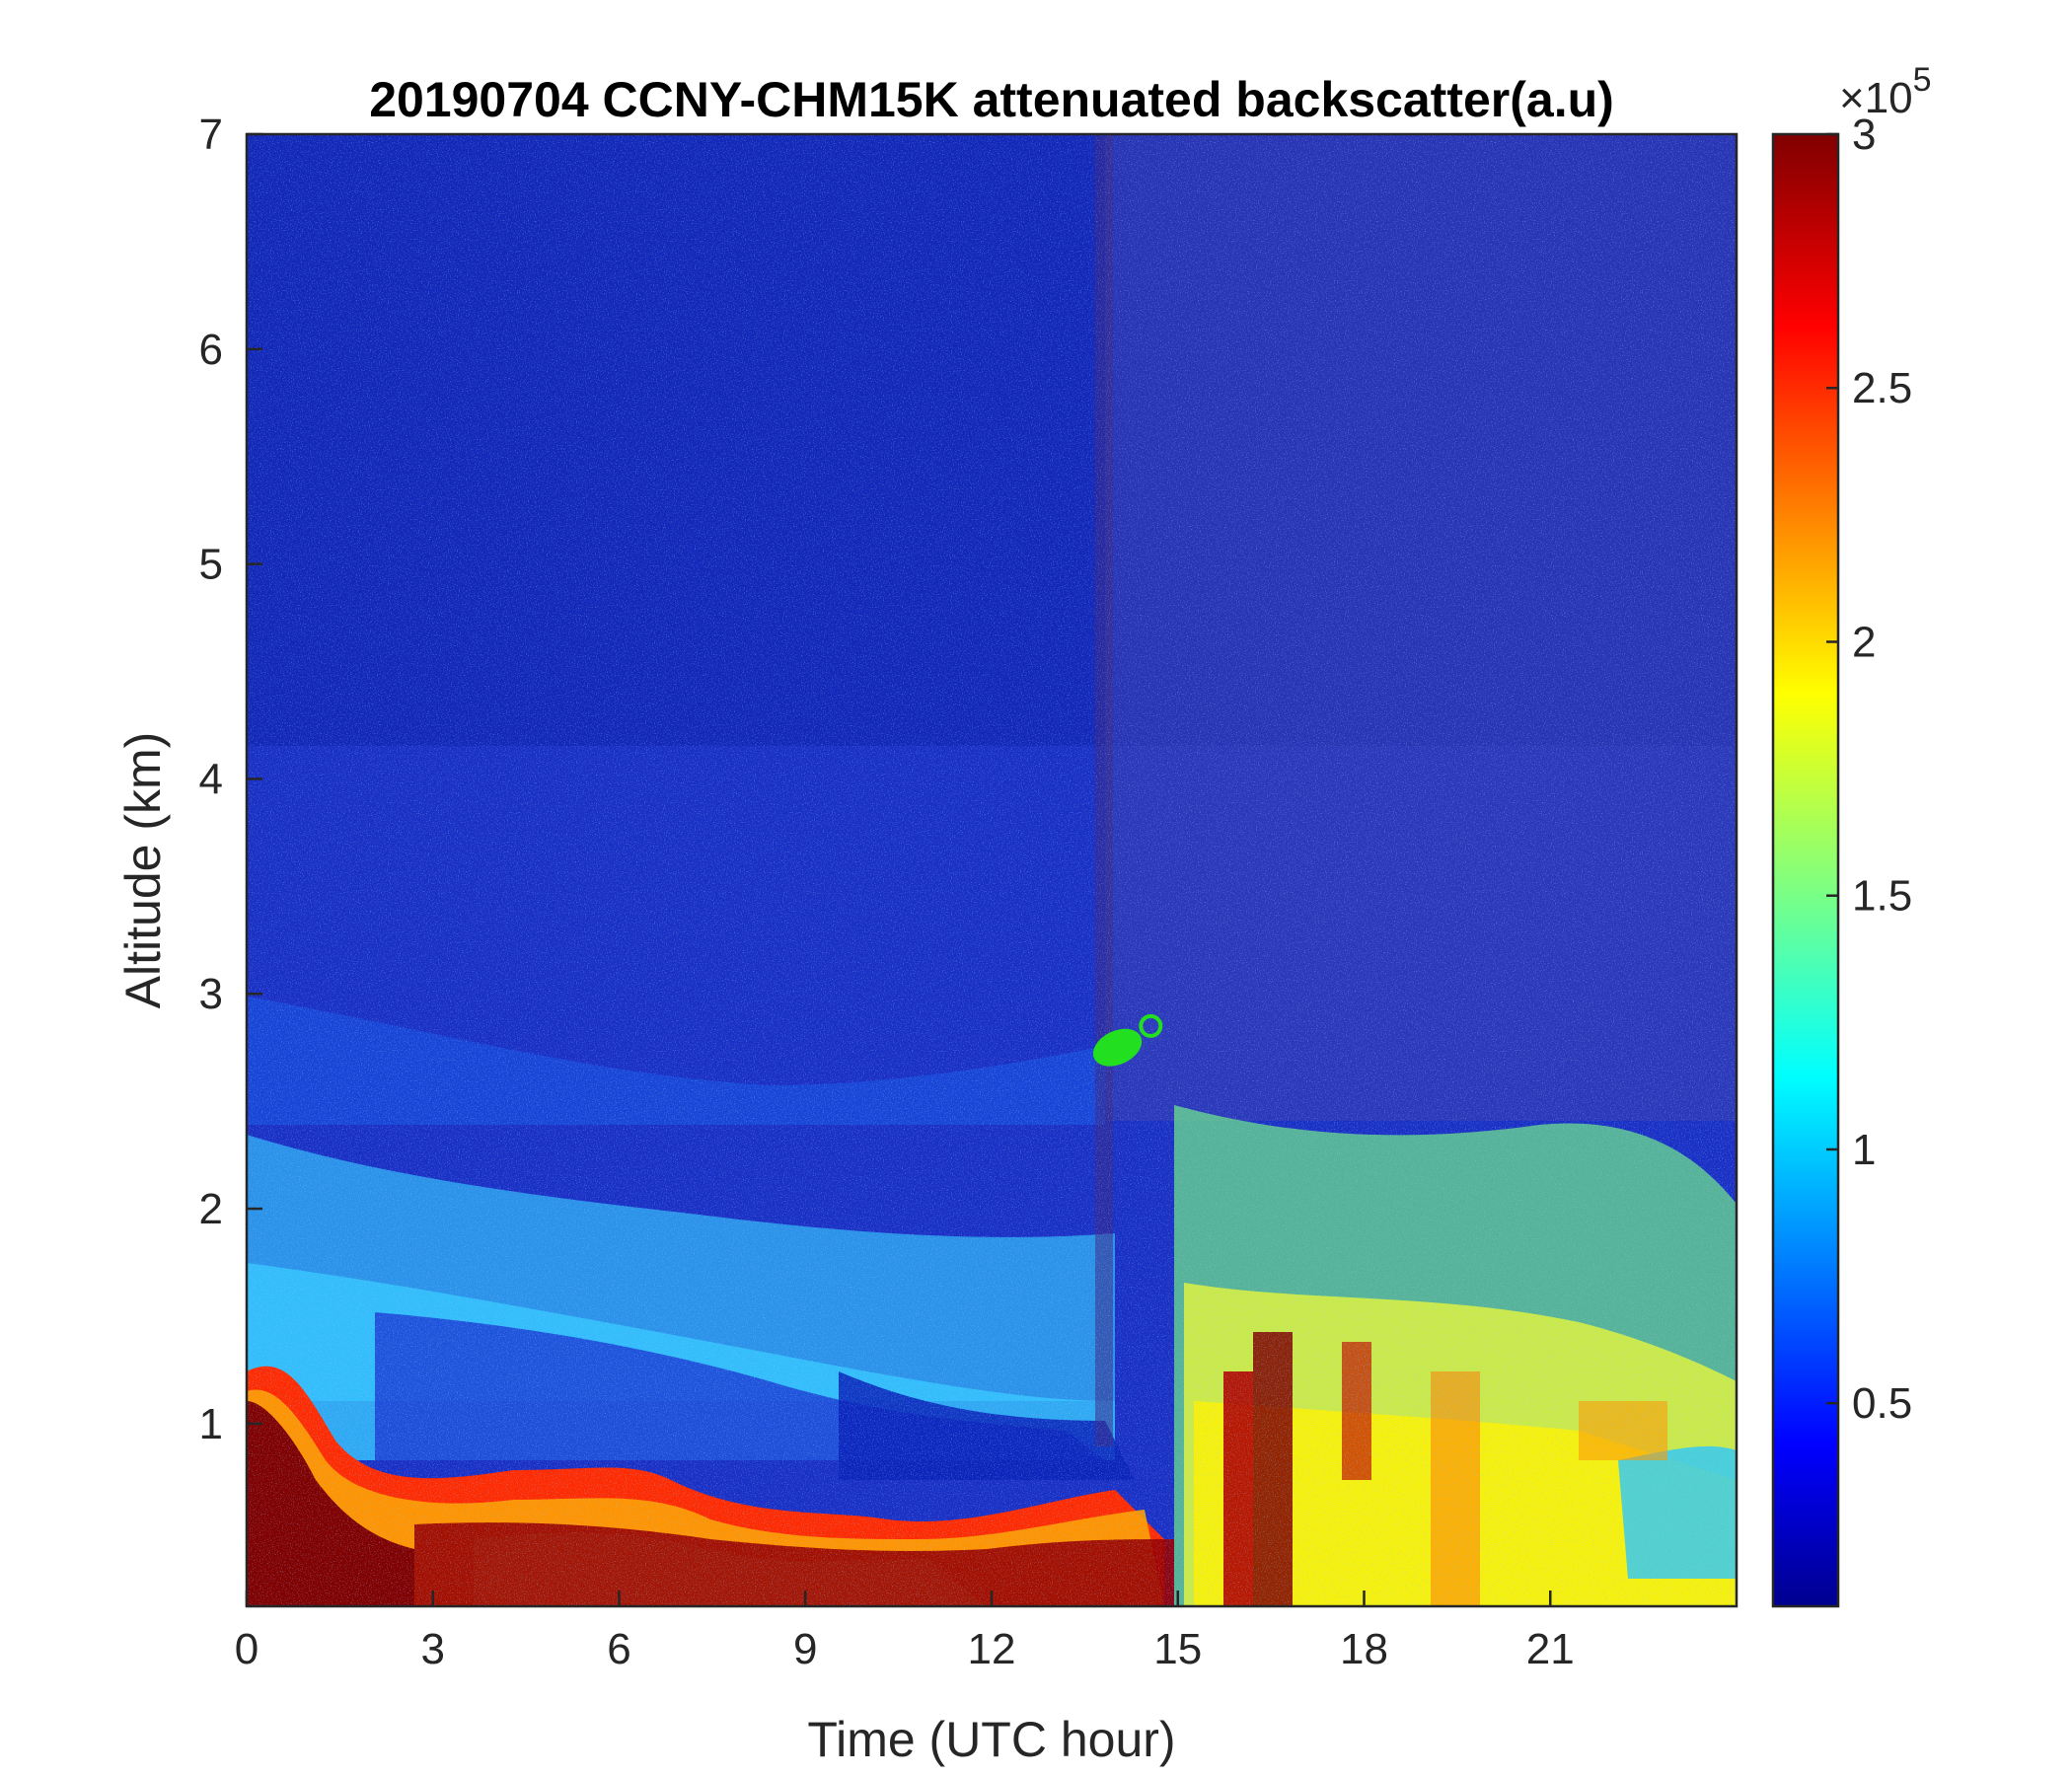 The image size is (2072, 1776). What do you see at coordinates (1864, 642) in the screenshot?
I see `colorbar-tick-label-3: 2` at bounding box center [1864, 642].